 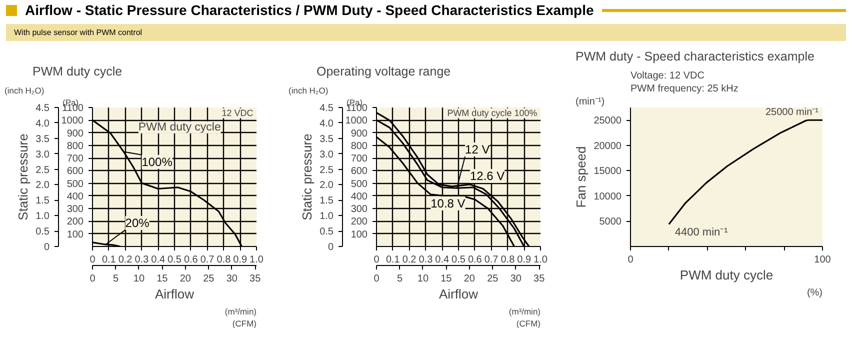 What do you see at coordinates (823, 260) in the screenshot?
I see `x-tick-label: 100` at bounding box center [823, 260].